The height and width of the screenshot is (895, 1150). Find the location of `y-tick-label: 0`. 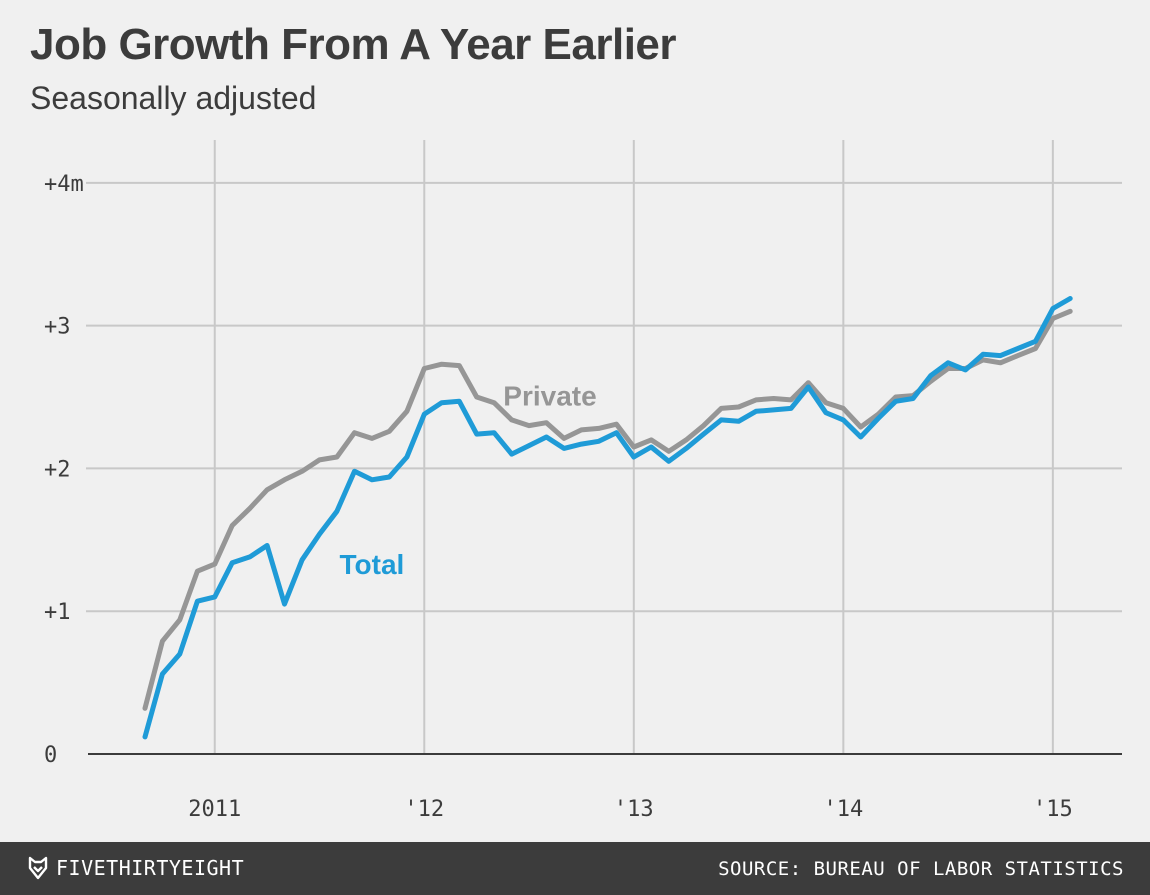

y-tick-label: 0 is located at coordinates (50, 755).